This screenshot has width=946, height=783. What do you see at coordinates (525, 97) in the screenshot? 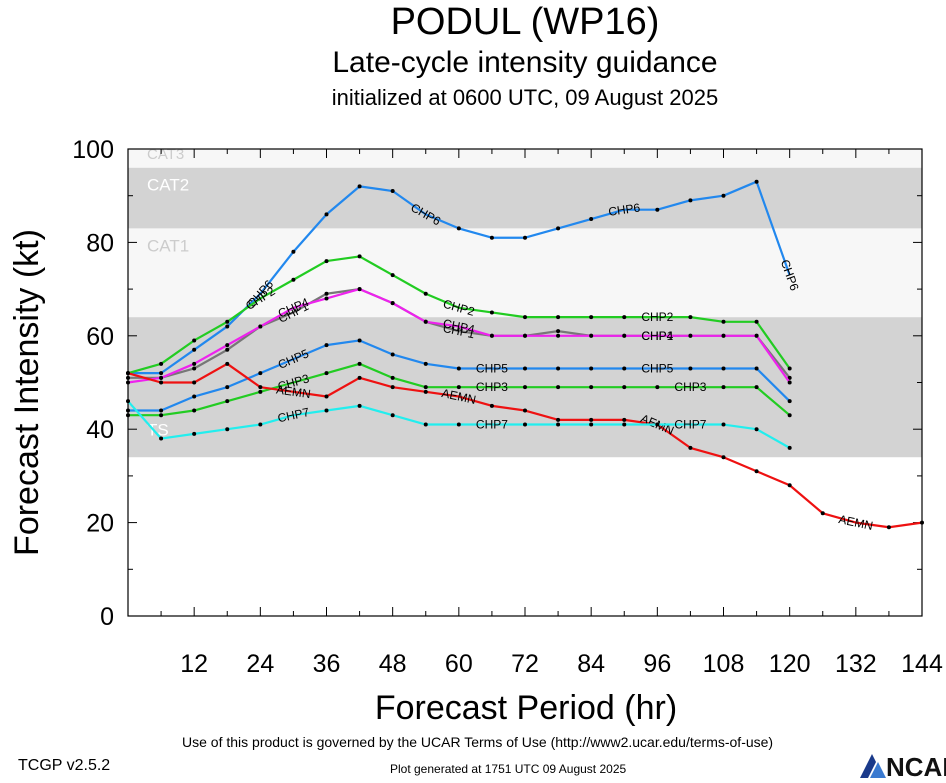
I see `init-time: initialized at 0600 UTC, 09 August 2025` at bounding box center [525, 97].